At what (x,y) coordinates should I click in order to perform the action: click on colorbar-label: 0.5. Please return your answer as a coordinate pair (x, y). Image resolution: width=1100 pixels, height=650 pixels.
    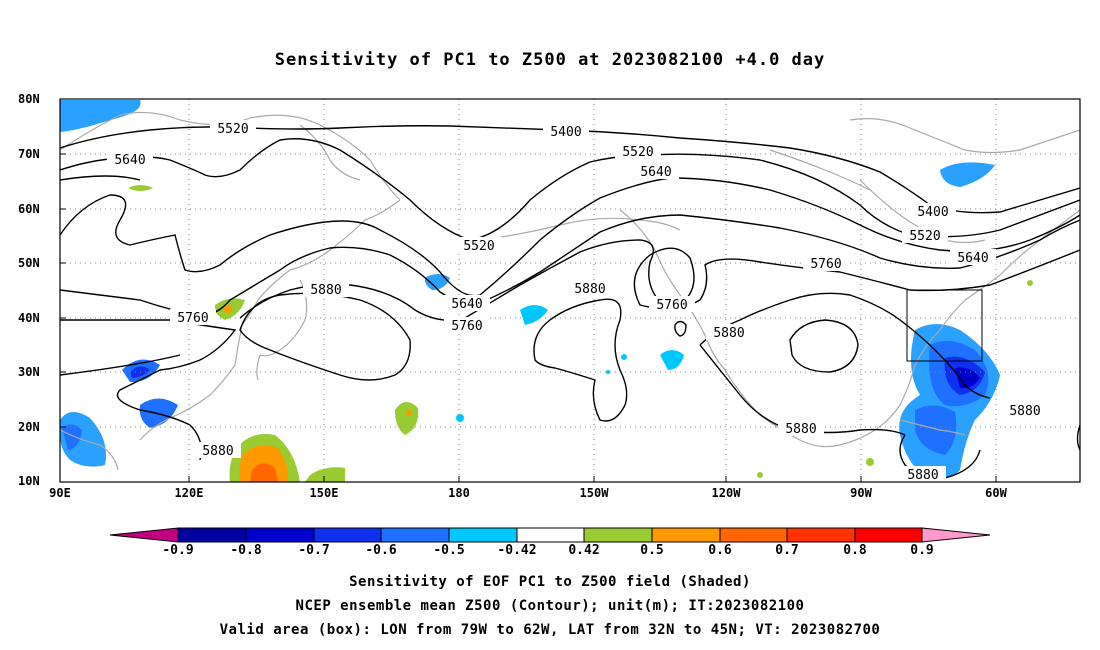
    Looking at the image, I should click on (652, 550).